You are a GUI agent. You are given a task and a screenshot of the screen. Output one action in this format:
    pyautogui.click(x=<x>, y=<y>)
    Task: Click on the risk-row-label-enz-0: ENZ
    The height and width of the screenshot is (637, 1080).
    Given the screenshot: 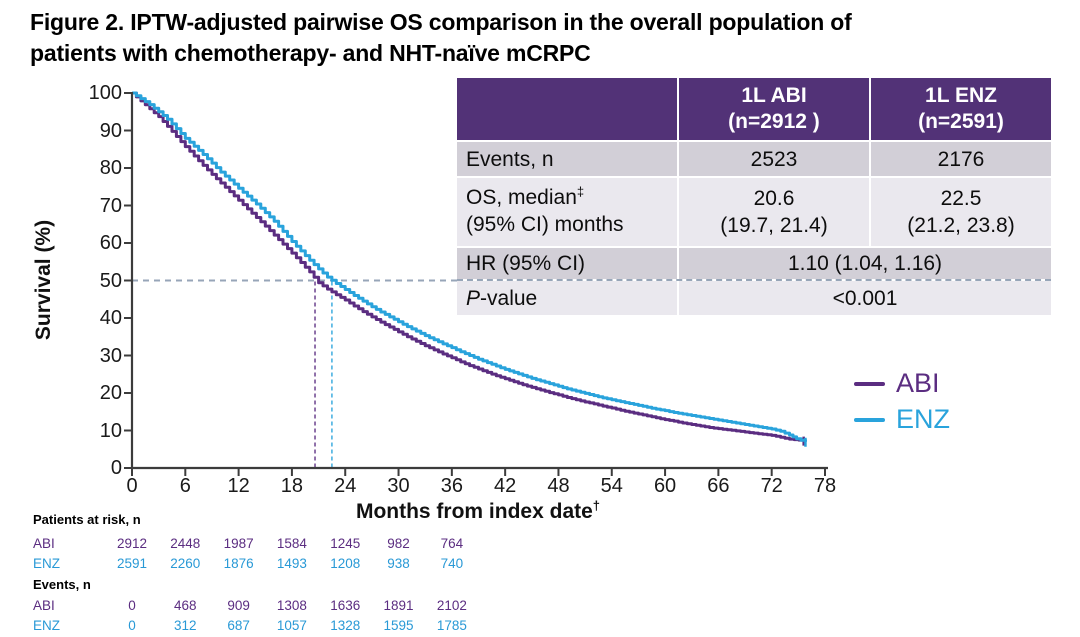 What is the action you would take?
    pyautogui.click(x=46, y=563)
    